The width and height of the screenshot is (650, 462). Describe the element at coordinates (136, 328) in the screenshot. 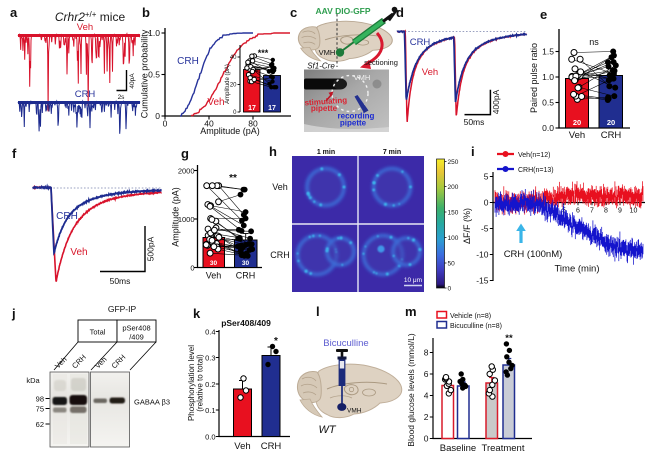

I see `svg-text: pSer408` at that location.